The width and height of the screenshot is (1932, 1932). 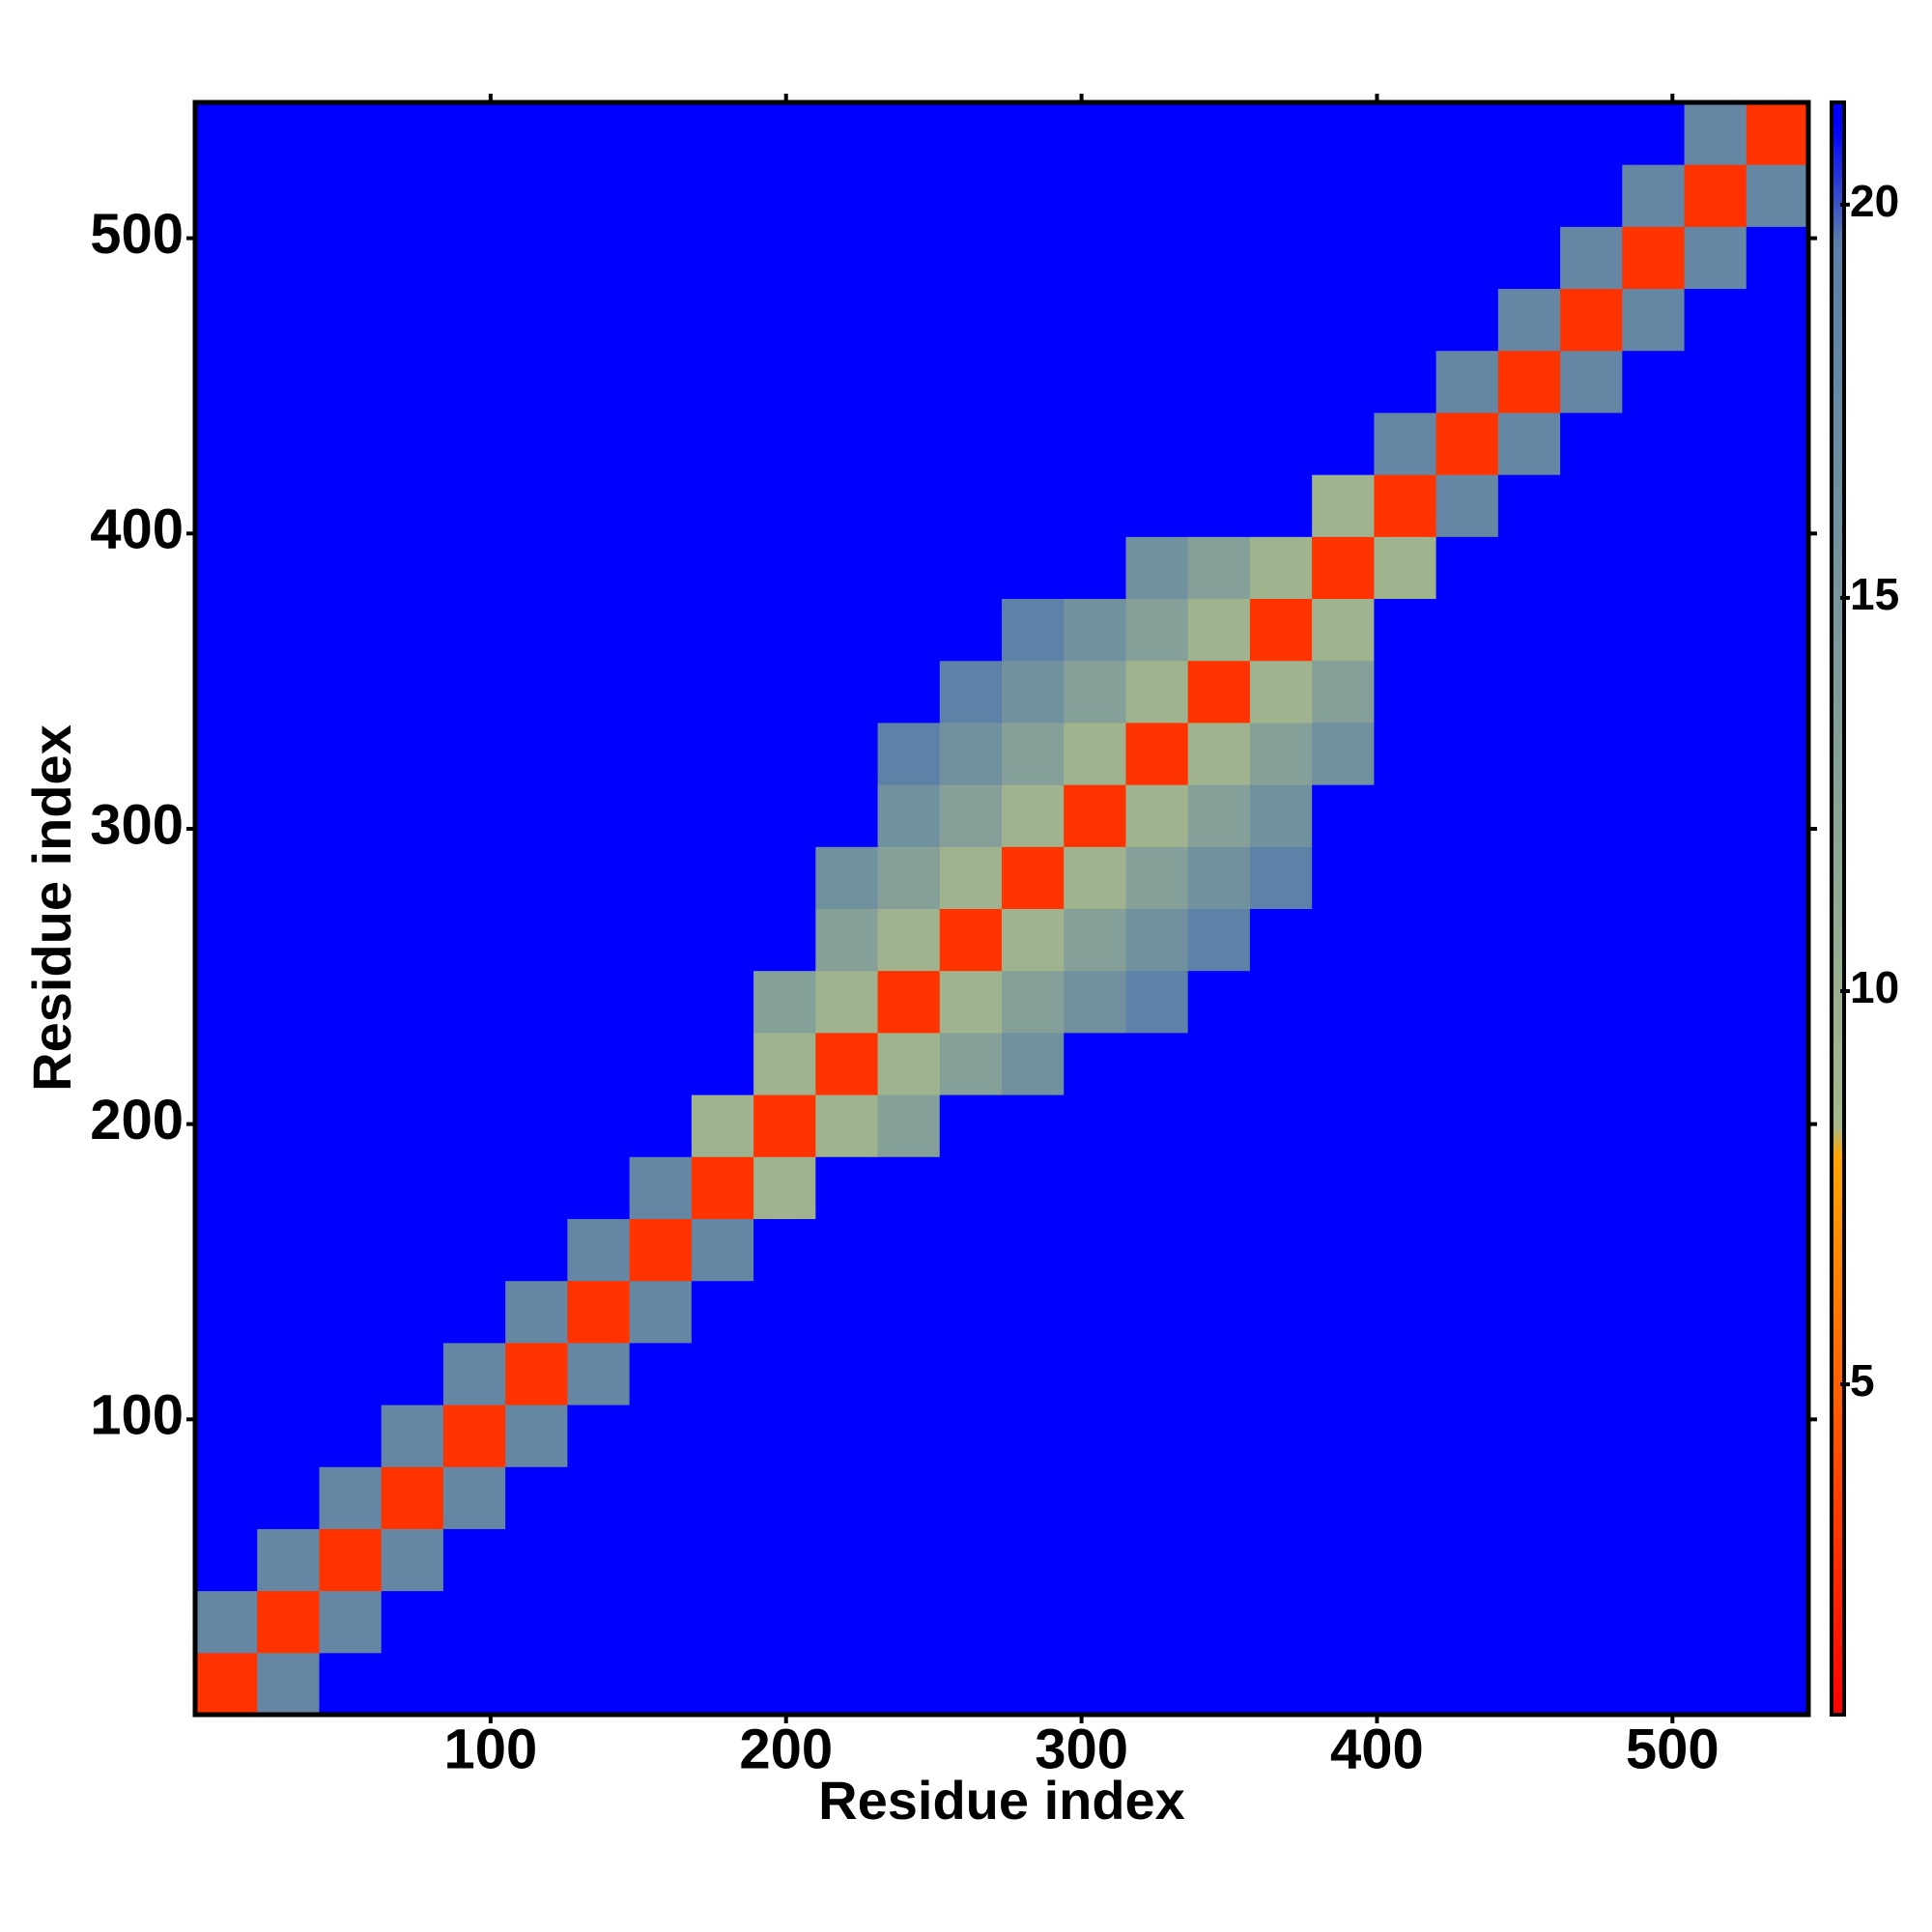 What do you see at coordinates (1874, 594) in the screenshot?
I see `colorbar-tick-label: 15` at bounding box center [1874, 594].